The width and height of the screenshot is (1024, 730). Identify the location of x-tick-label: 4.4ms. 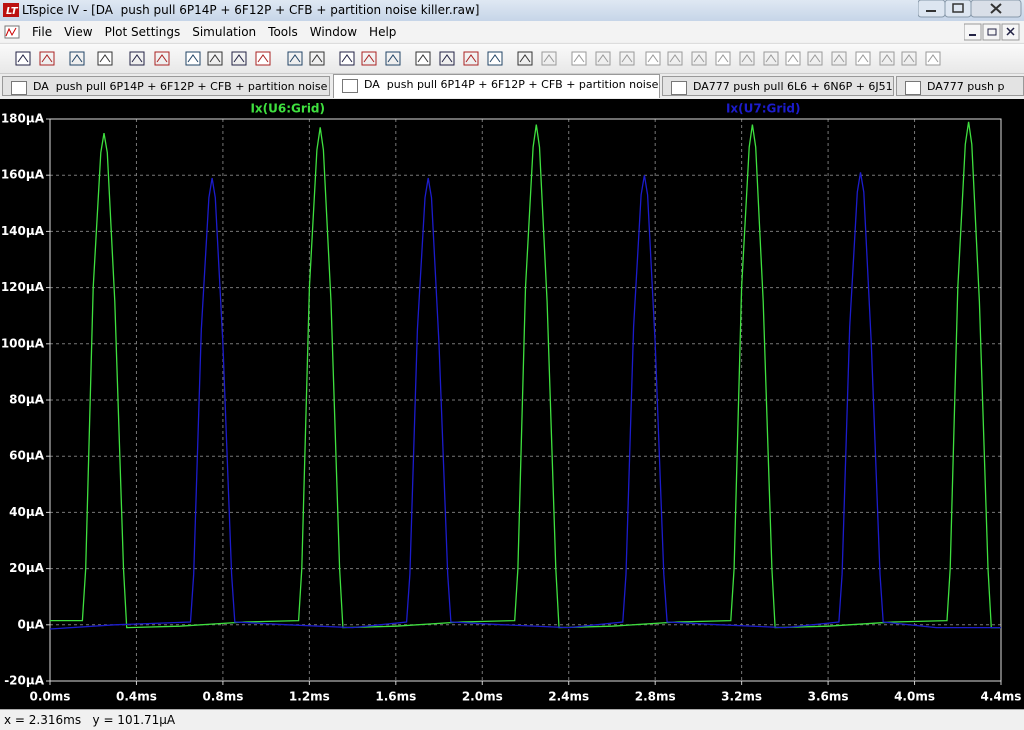
(1001, 697).